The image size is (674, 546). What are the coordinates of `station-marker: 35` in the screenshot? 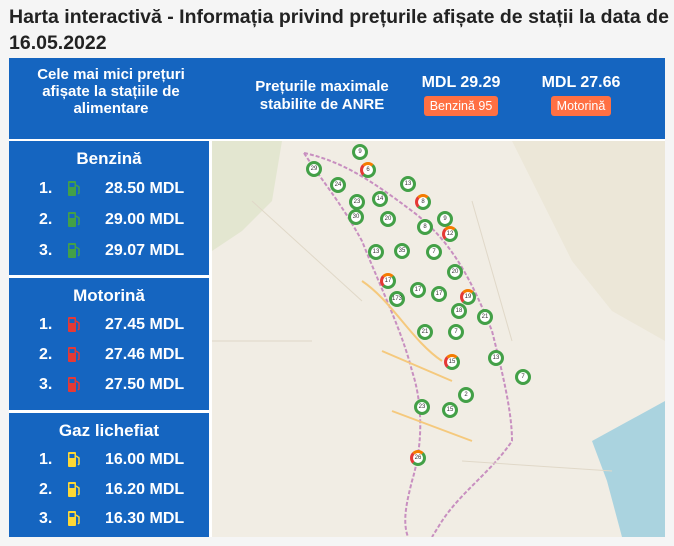 It's located at (402, 251).